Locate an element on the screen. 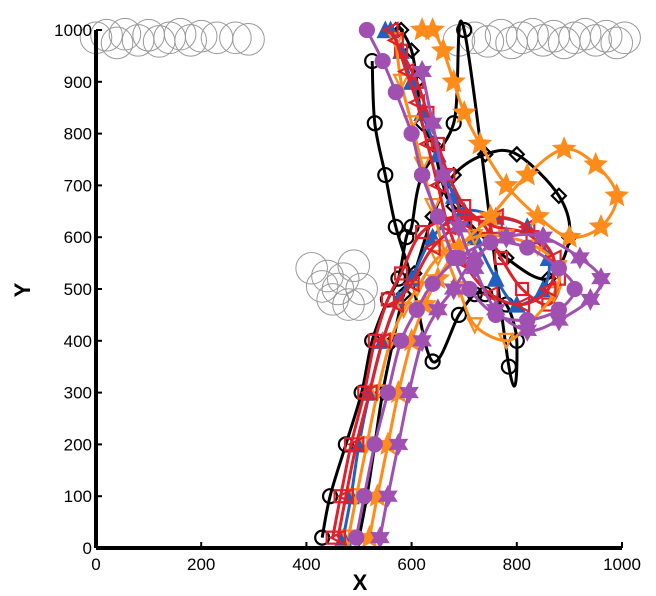 The width and height of the screenshot is (656, 596). x-tick-label: 600 is located at coordinates (411, 564).